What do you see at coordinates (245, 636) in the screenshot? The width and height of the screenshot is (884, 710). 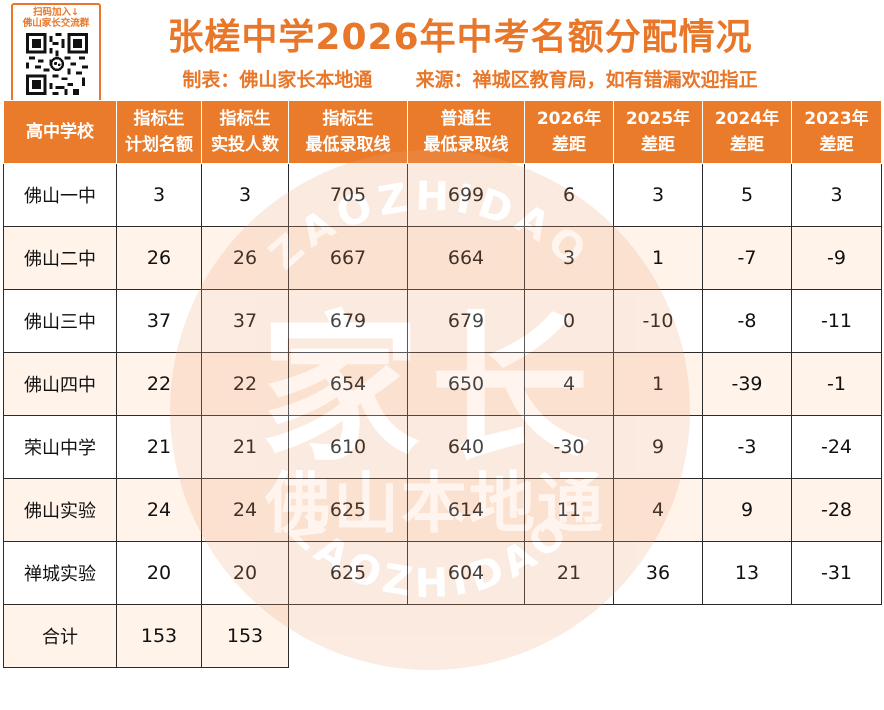 I see `cell-total-actual-applicants: 153` at bounding box center [245, 636].